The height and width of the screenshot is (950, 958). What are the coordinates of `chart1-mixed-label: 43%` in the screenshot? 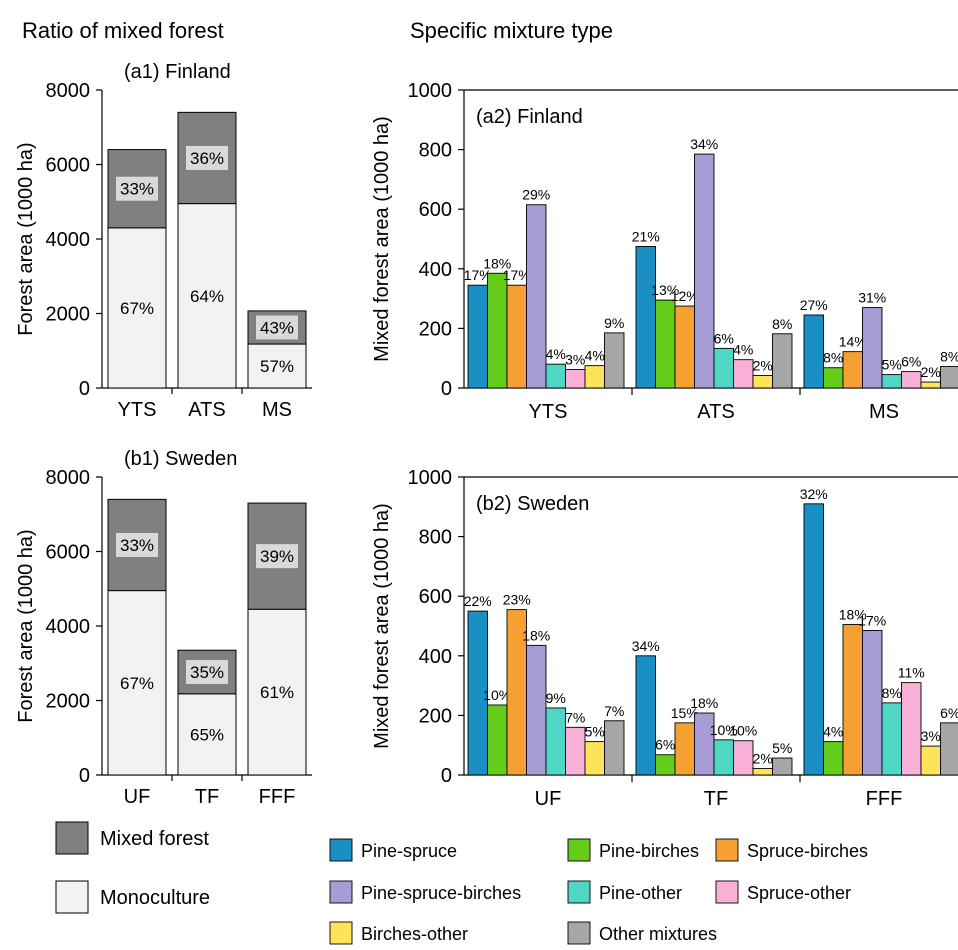 It's located at (277, 327).